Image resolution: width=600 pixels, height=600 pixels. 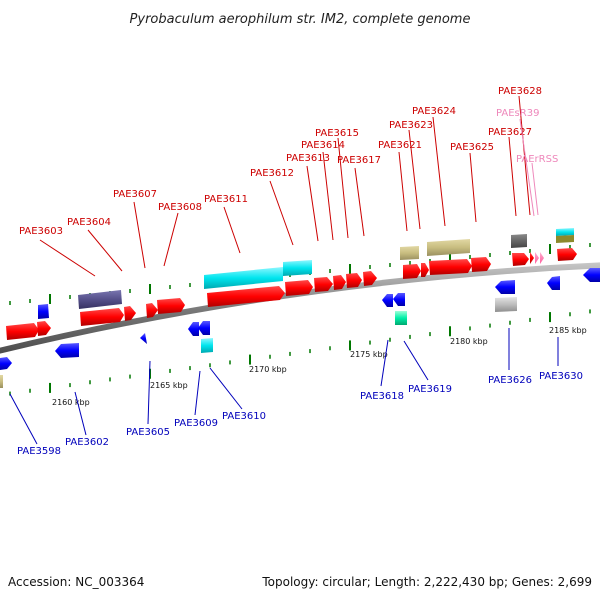 I want to click on gene-label: PAE3609, so click(x=196, y=423).